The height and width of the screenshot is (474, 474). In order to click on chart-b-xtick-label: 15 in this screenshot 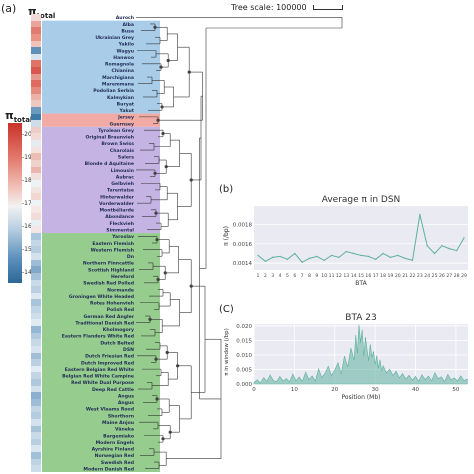, I will do `click(361, 276)`.